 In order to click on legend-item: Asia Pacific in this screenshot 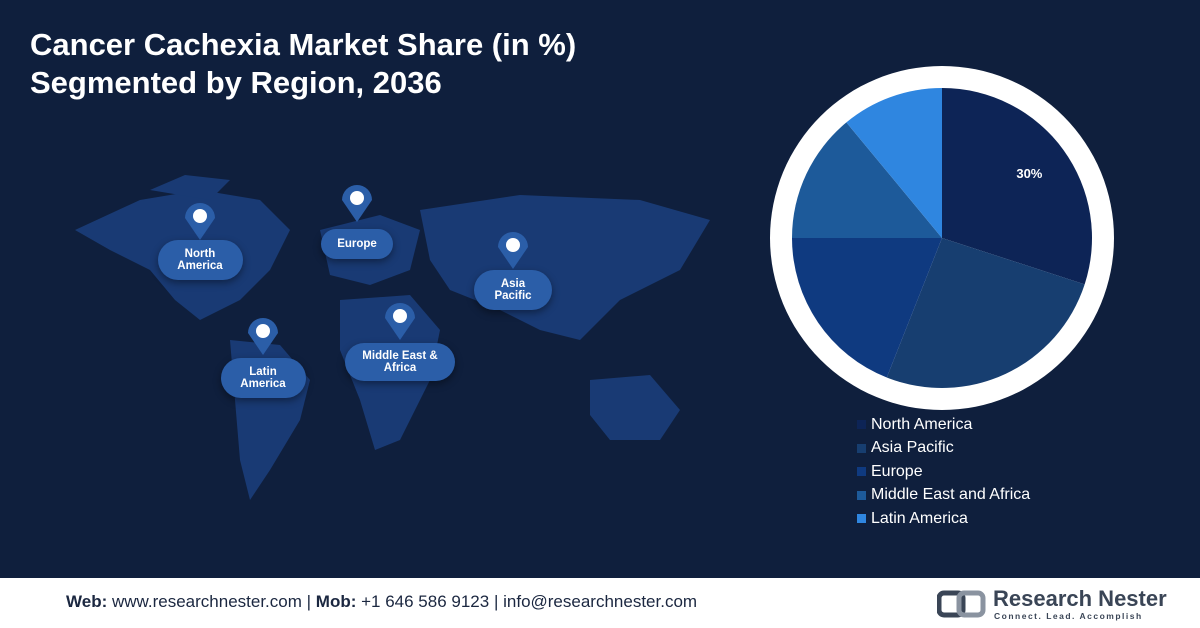, I will do `click(943, 449)`.